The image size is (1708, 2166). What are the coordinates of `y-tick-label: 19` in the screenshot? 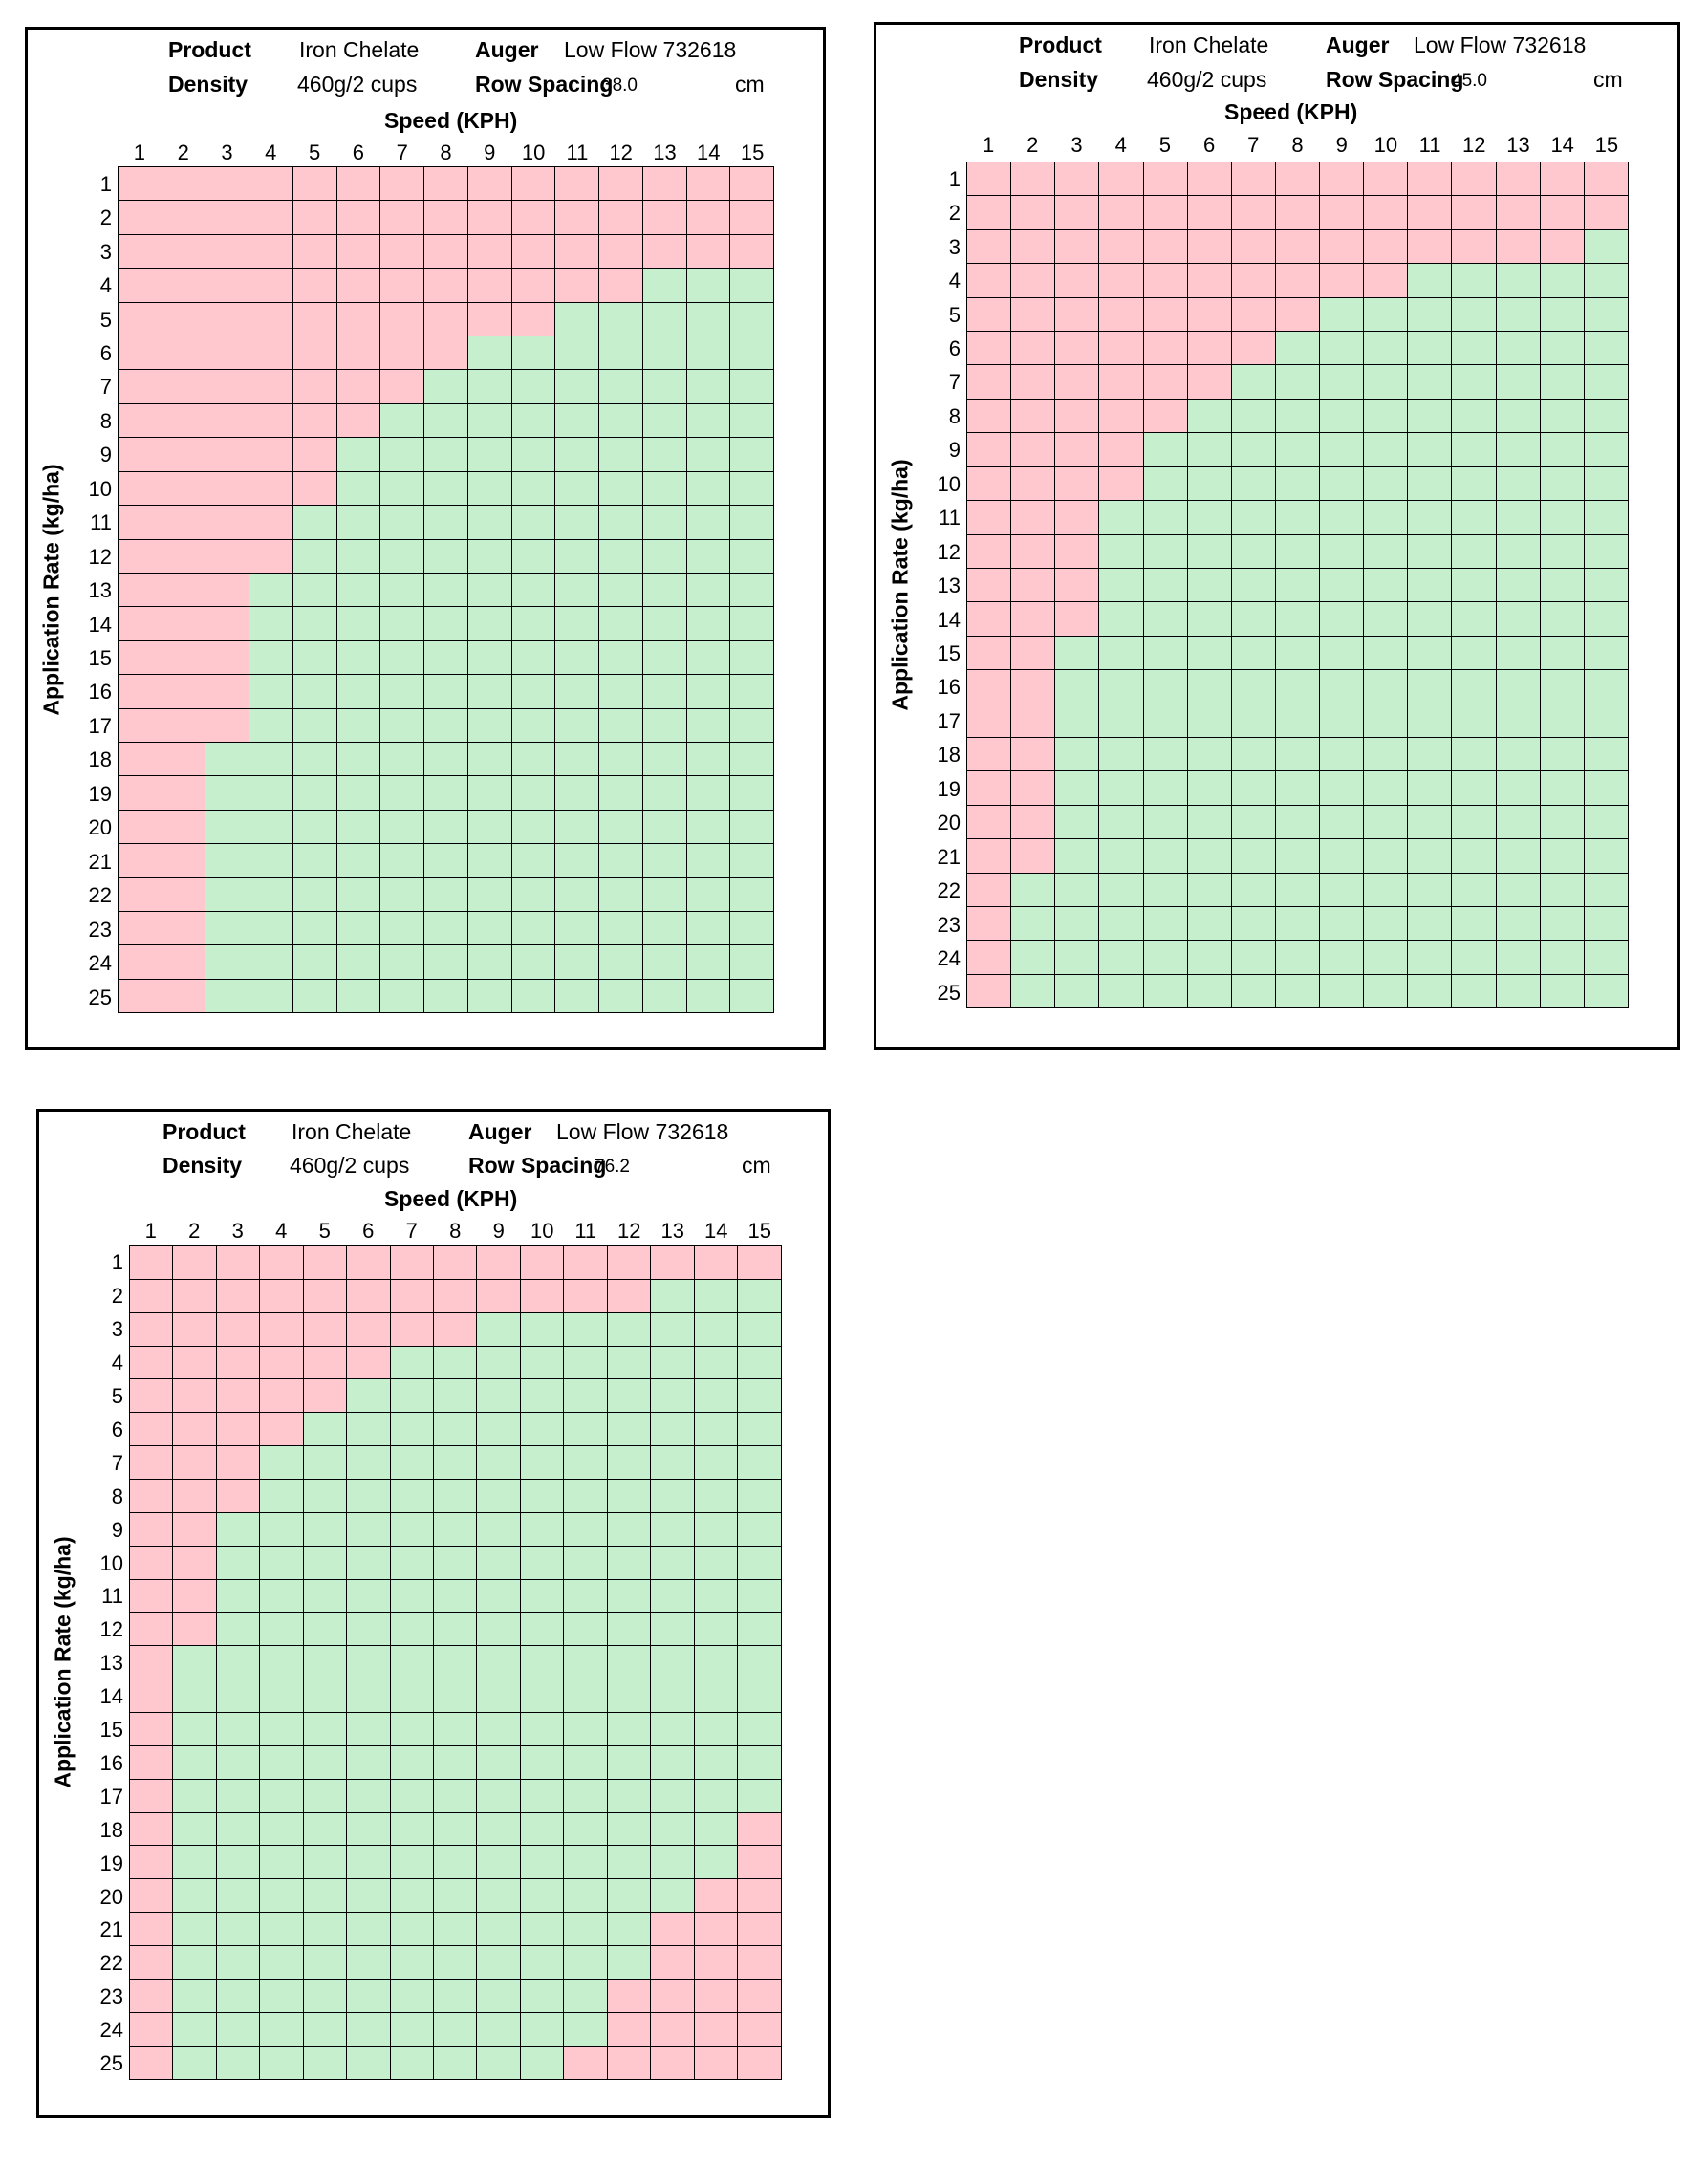 It's located at (111, 1863).